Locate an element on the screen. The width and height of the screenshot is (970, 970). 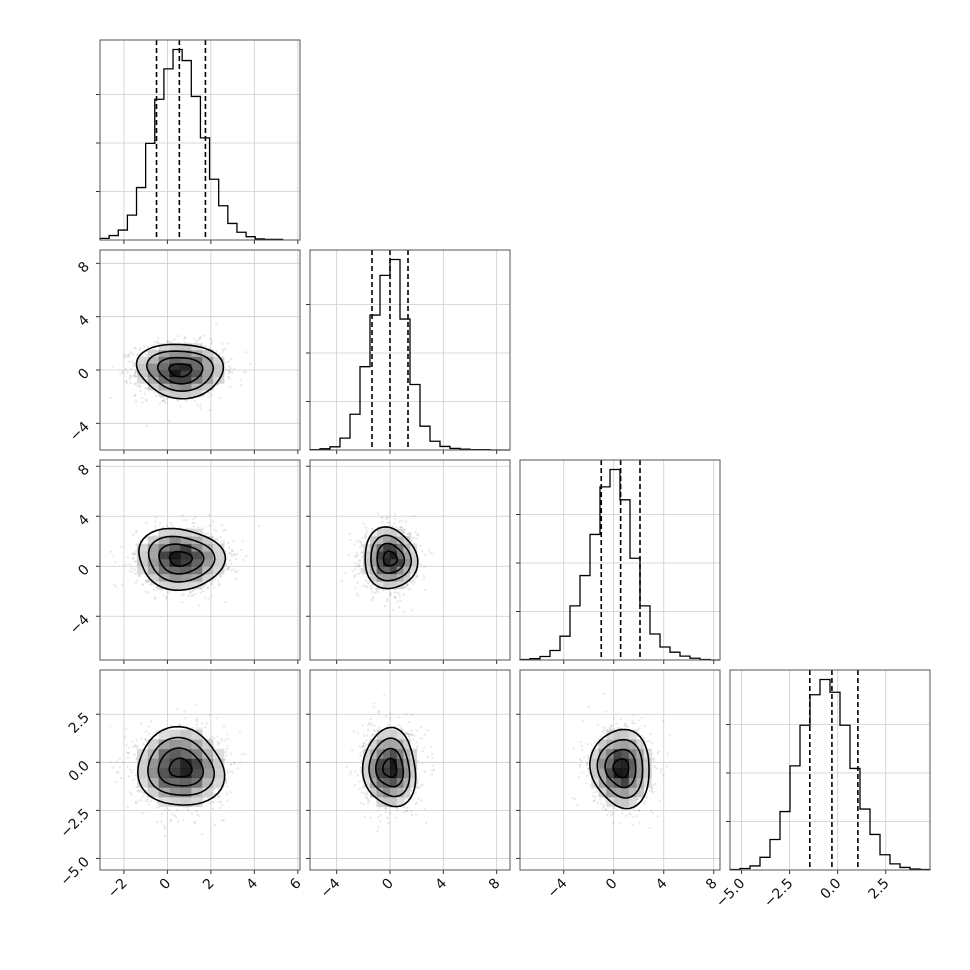
panel-background is located at coordinates (830, 770).